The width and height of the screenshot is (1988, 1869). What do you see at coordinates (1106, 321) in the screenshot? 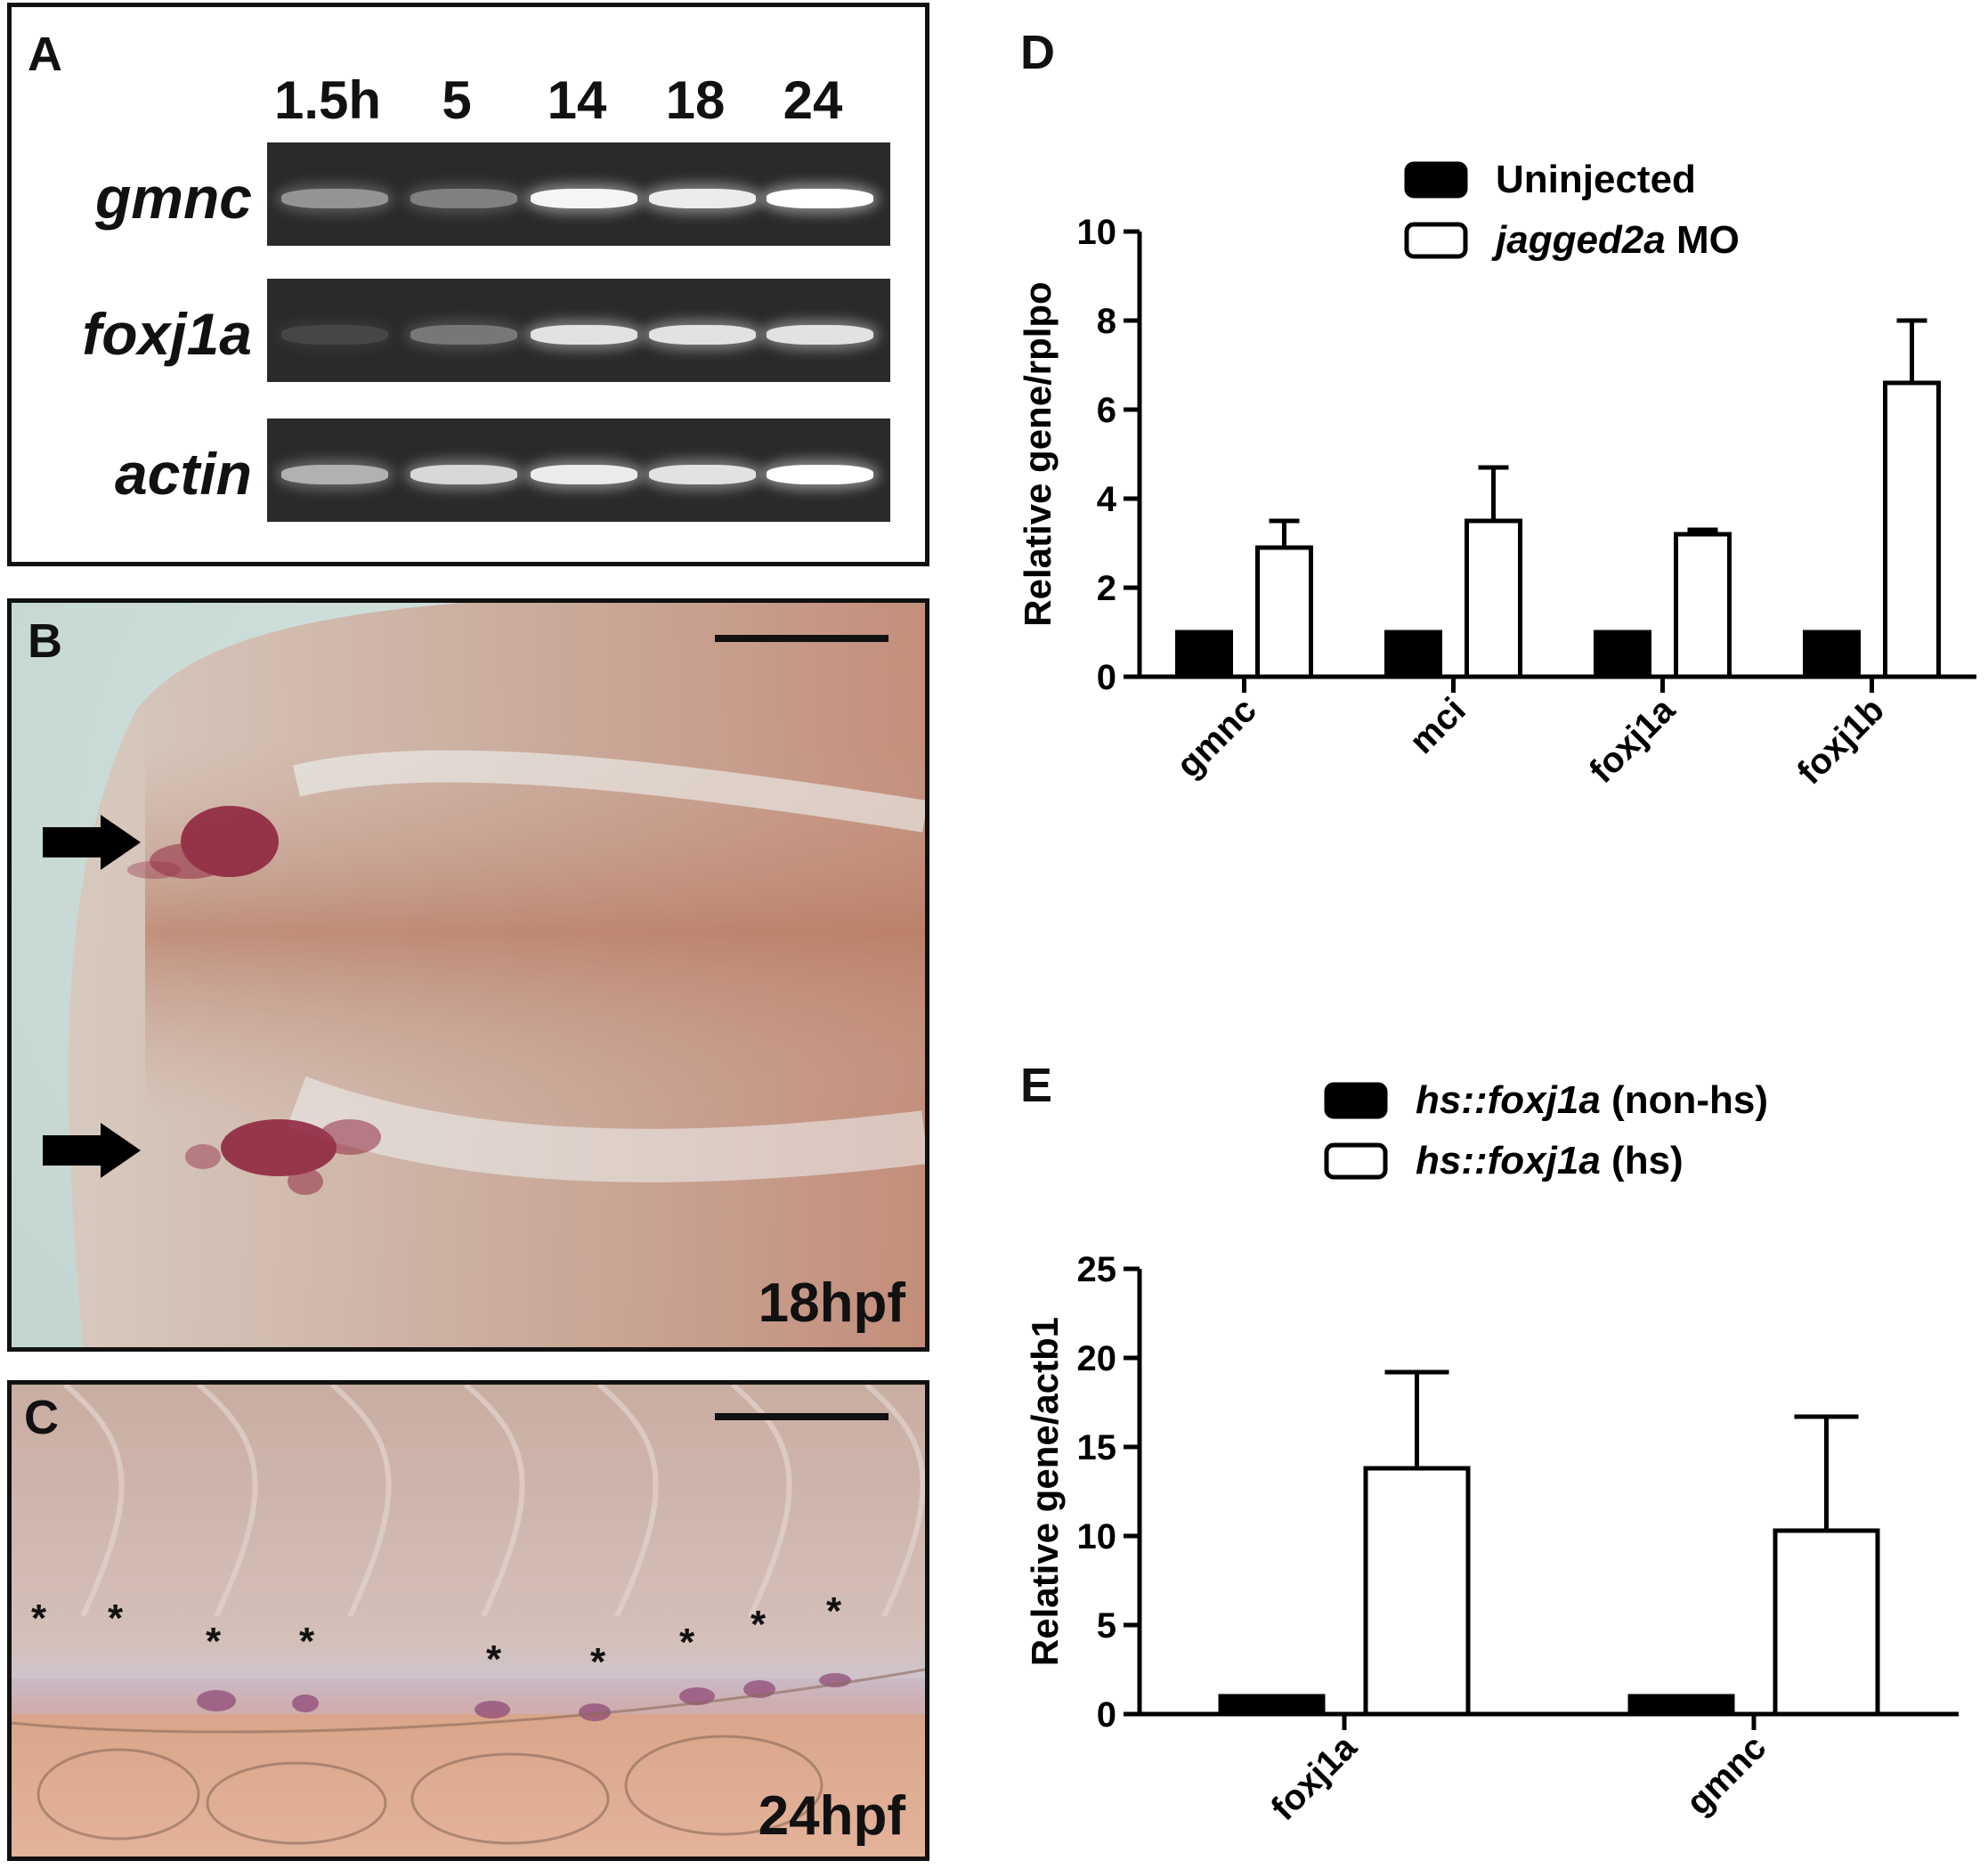
I see `y-tick-label: 8` at bounding box center [1106, 321].